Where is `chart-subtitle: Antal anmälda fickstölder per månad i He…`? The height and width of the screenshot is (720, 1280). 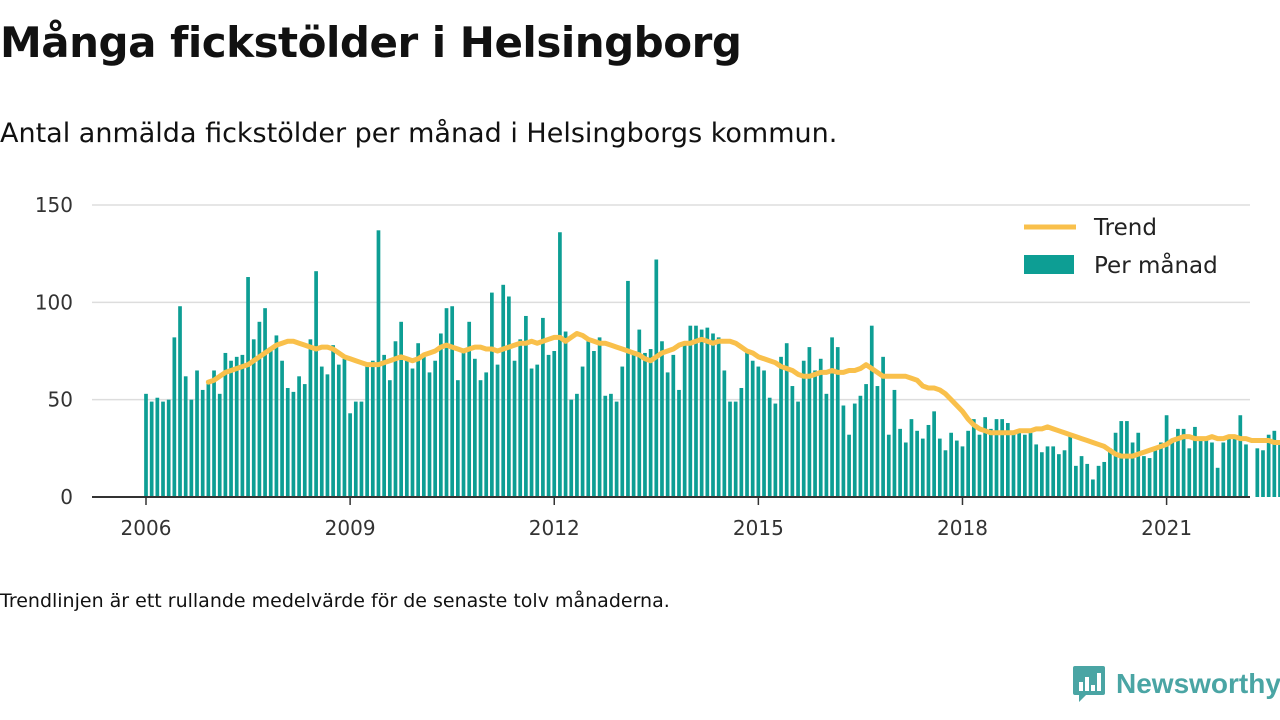 chart-subtitle: Antal anmälda fickstölder per månad i He… is located at coordinates (419, 133).